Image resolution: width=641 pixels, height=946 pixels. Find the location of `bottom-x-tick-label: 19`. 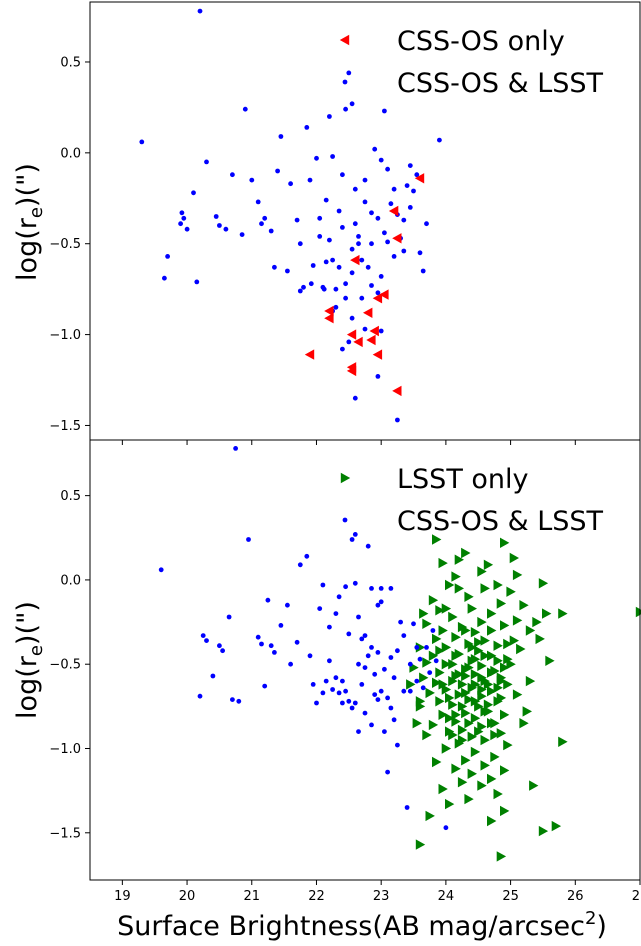

bottom-x-tick-label: 19 is located at coordinates (122, 896).